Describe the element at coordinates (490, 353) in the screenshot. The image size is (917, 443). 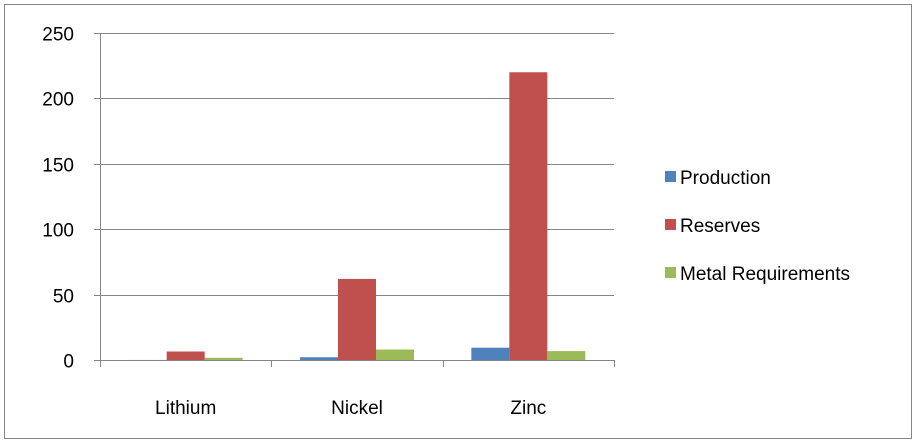
I see `bar-production-zinc` at that location.